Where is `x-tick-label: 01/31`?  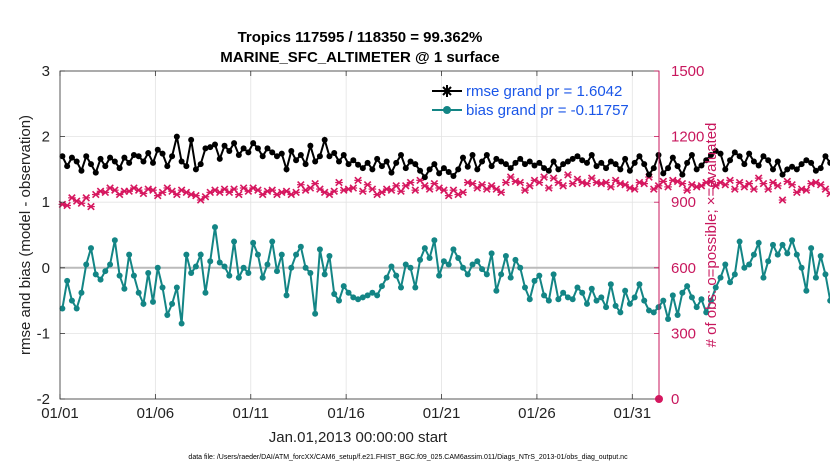
x-tick-label: 01/31 is located at coordinates (633, 413).